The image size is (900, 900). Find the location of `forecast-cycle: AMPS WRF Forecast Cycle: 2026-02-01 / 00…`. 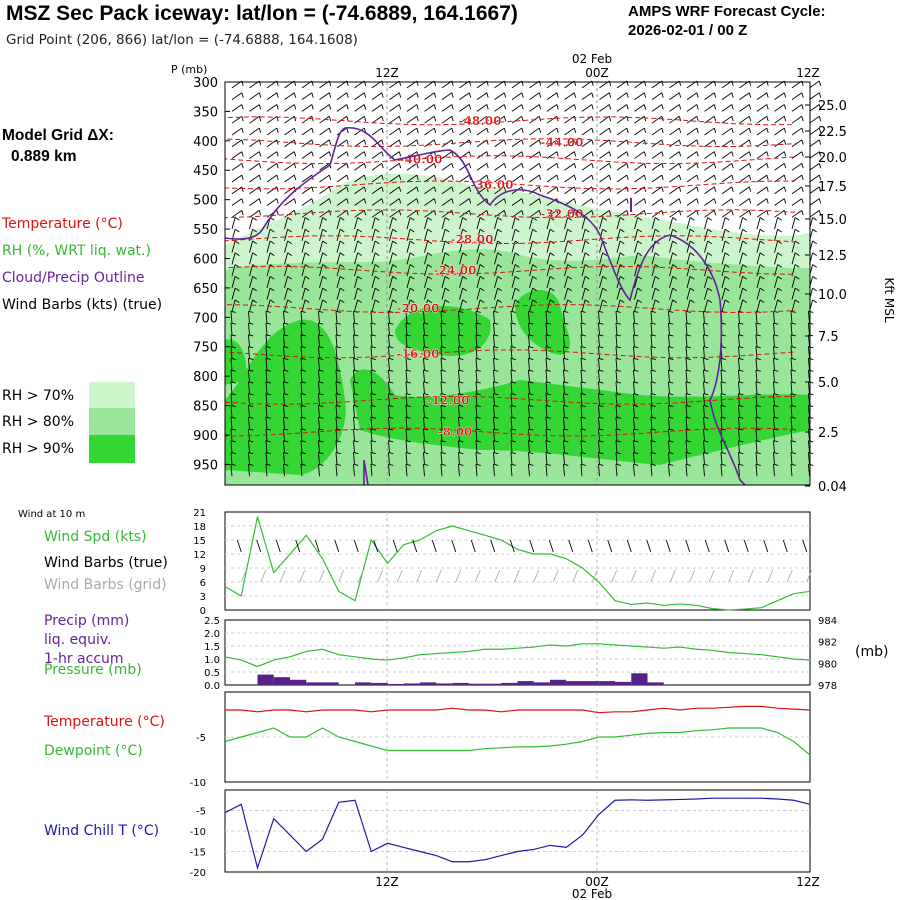

forecast-cycle: AMPS WRF Forecast Cycle: 2026-02-01 / 00… is located at coordinates (727, 21).